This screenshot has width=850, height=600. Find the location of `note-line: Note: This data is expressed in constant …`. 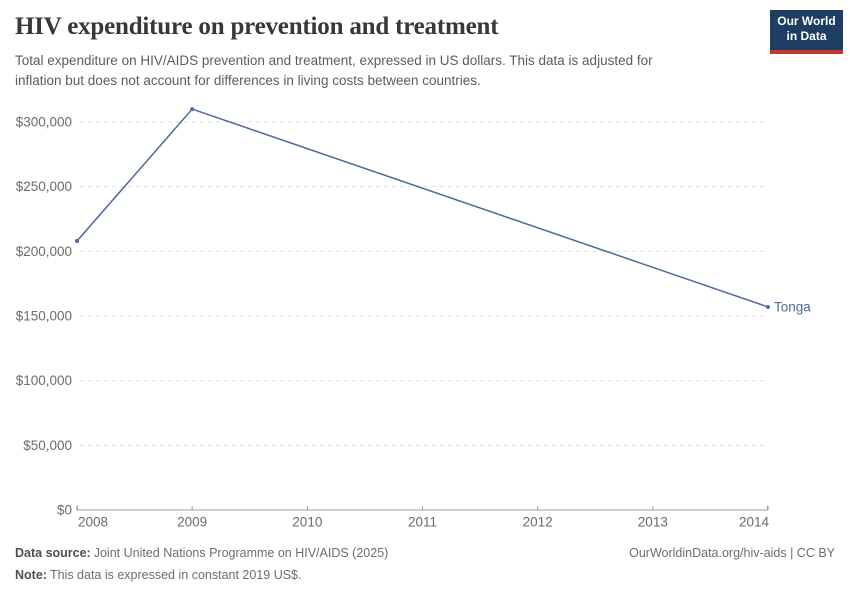

note-line: Note: This data is expressed in constant … is located at coordinates (201, 576).